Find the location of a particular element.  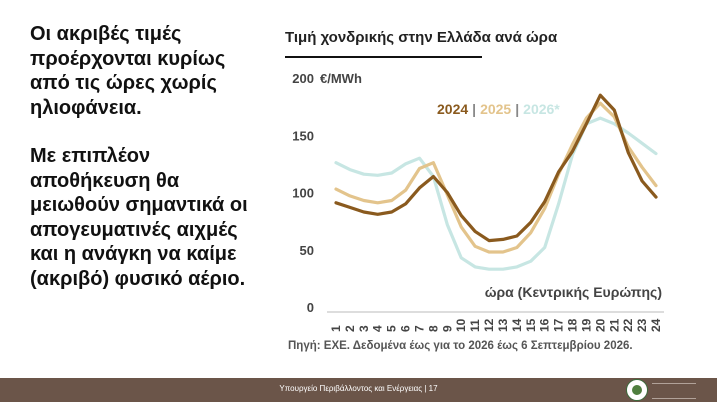

x-tick-label-23: 23 is located at coordinates (642, 325).